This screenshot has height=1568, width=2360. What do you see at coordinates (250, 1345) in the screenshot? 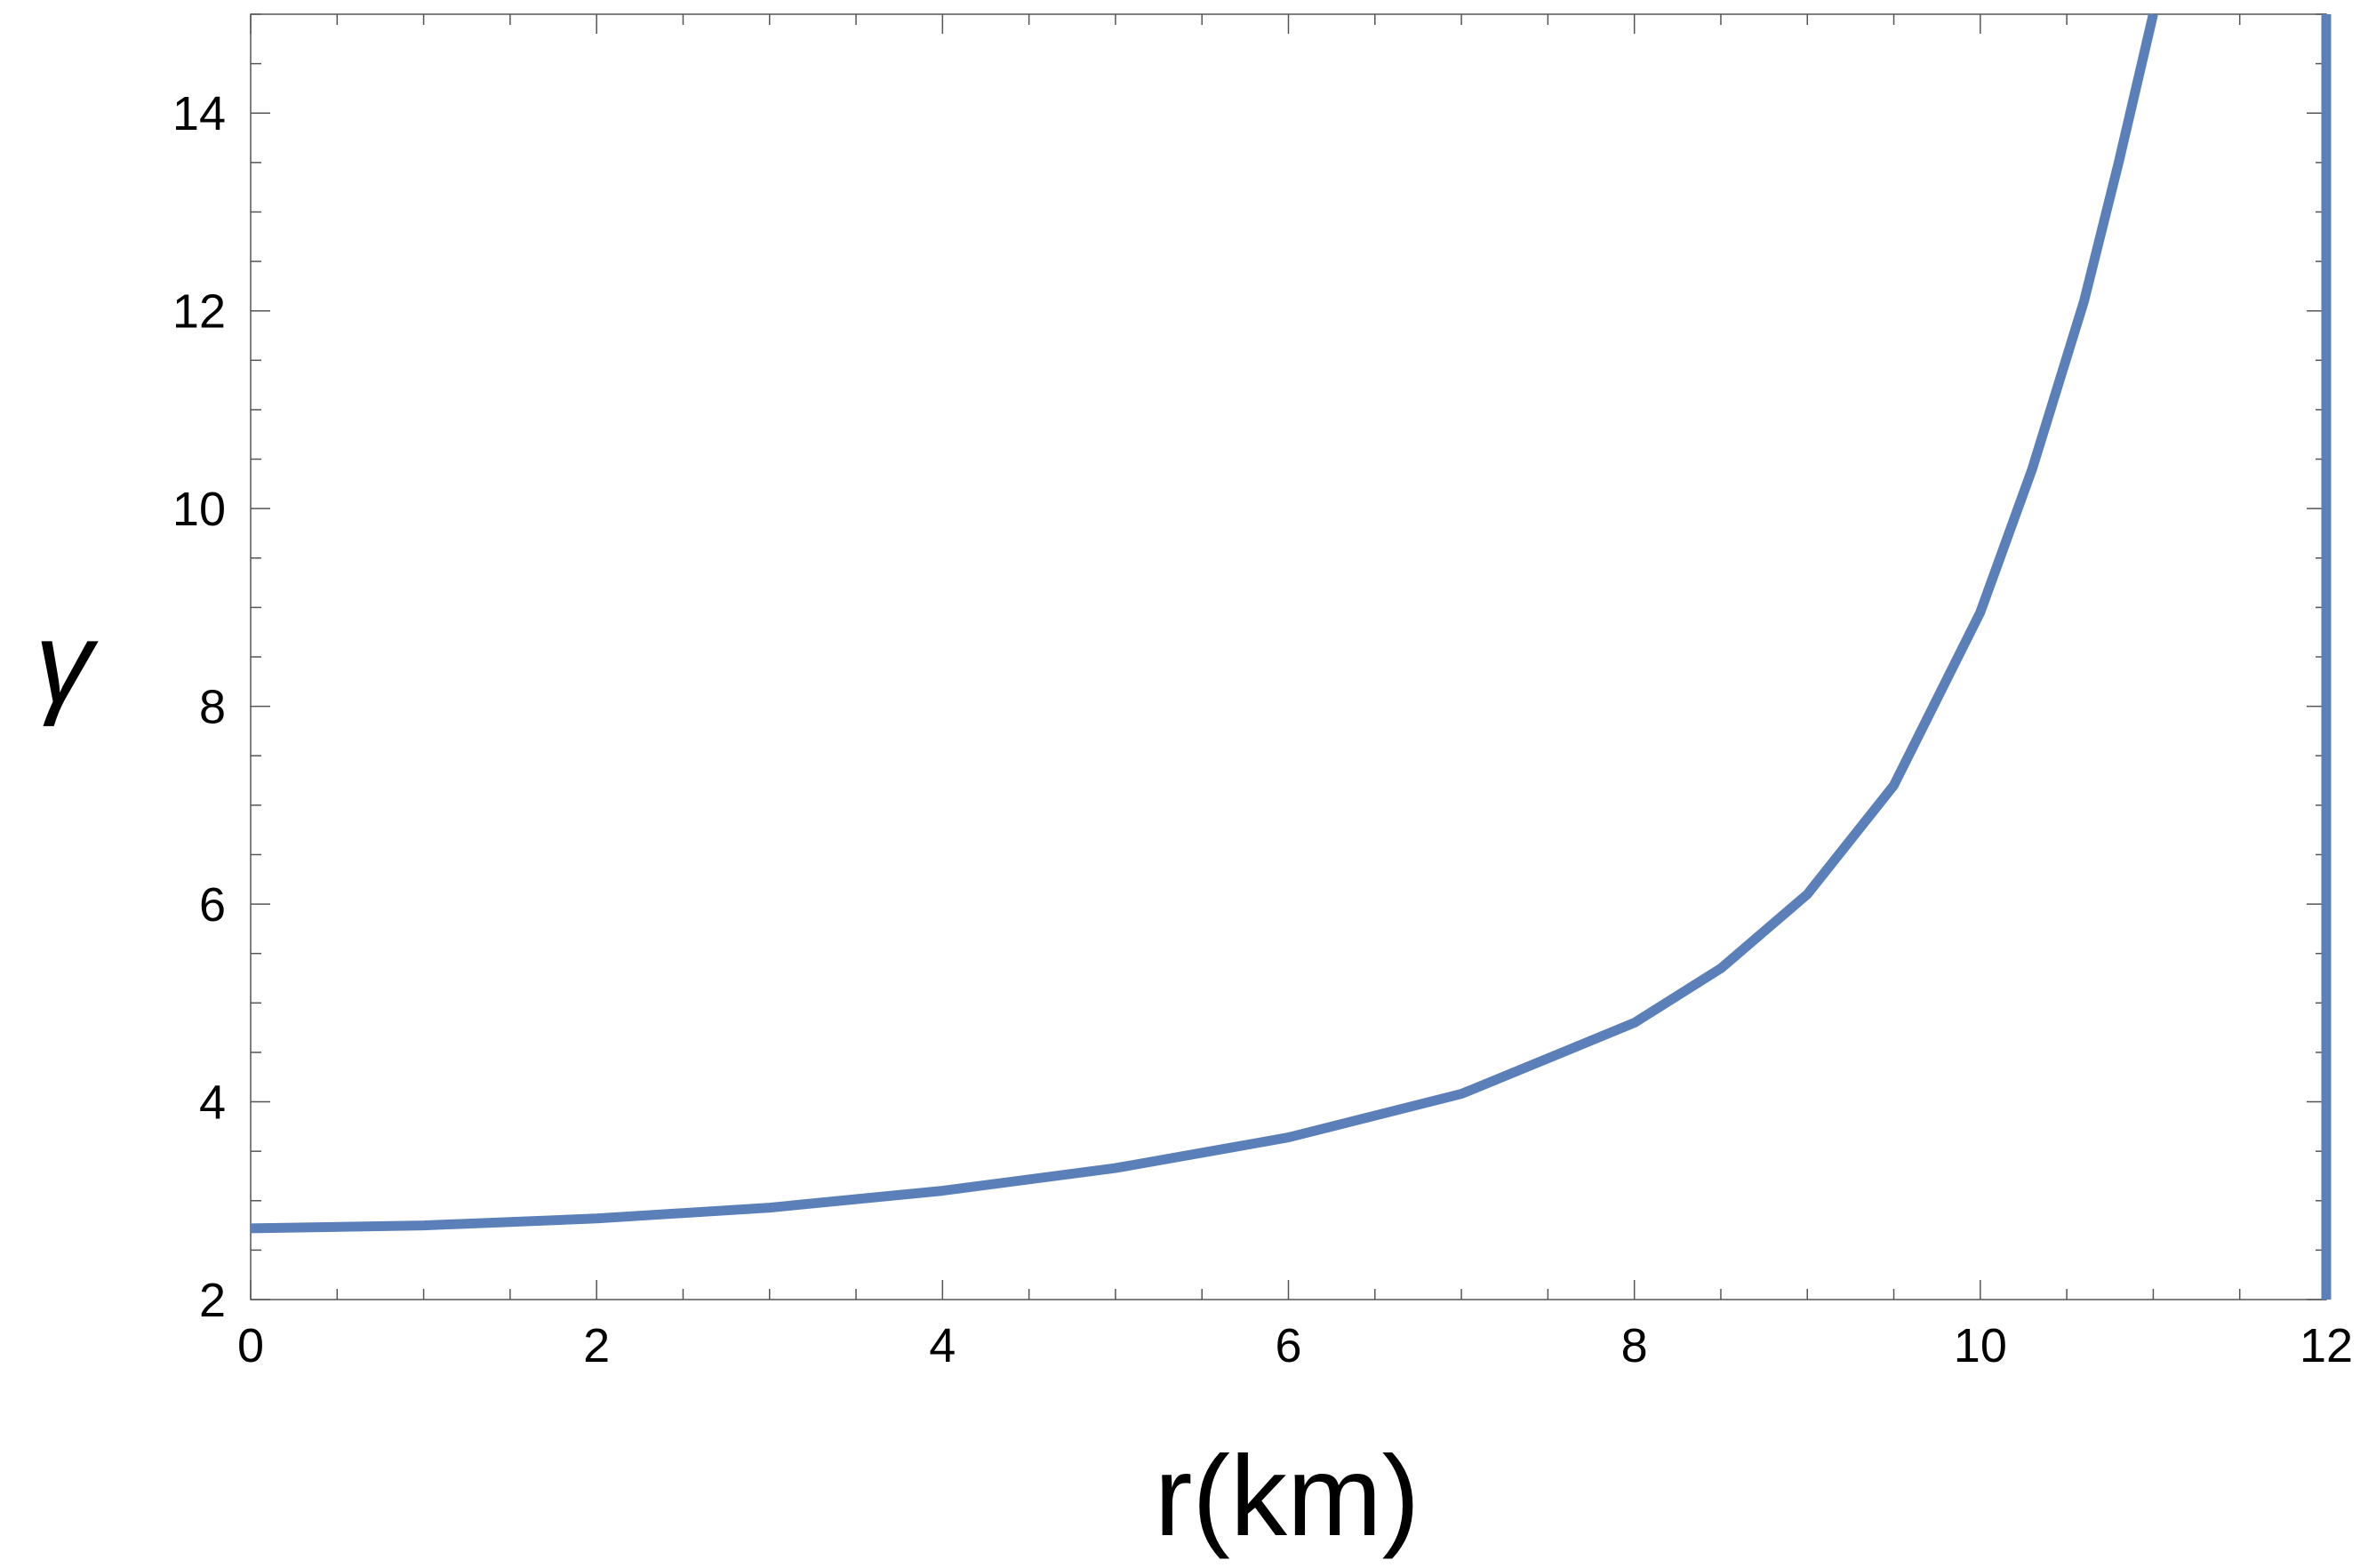
I see `x-tick-label: 0` at bounding box center [250, 1345].